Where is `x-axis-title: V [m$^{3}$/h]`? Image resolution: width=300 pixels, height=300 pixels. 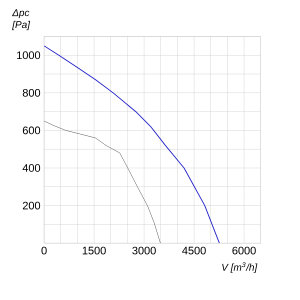 x-axis-title: V [m$^{3}$/h] is located at coordinates (240, 267).